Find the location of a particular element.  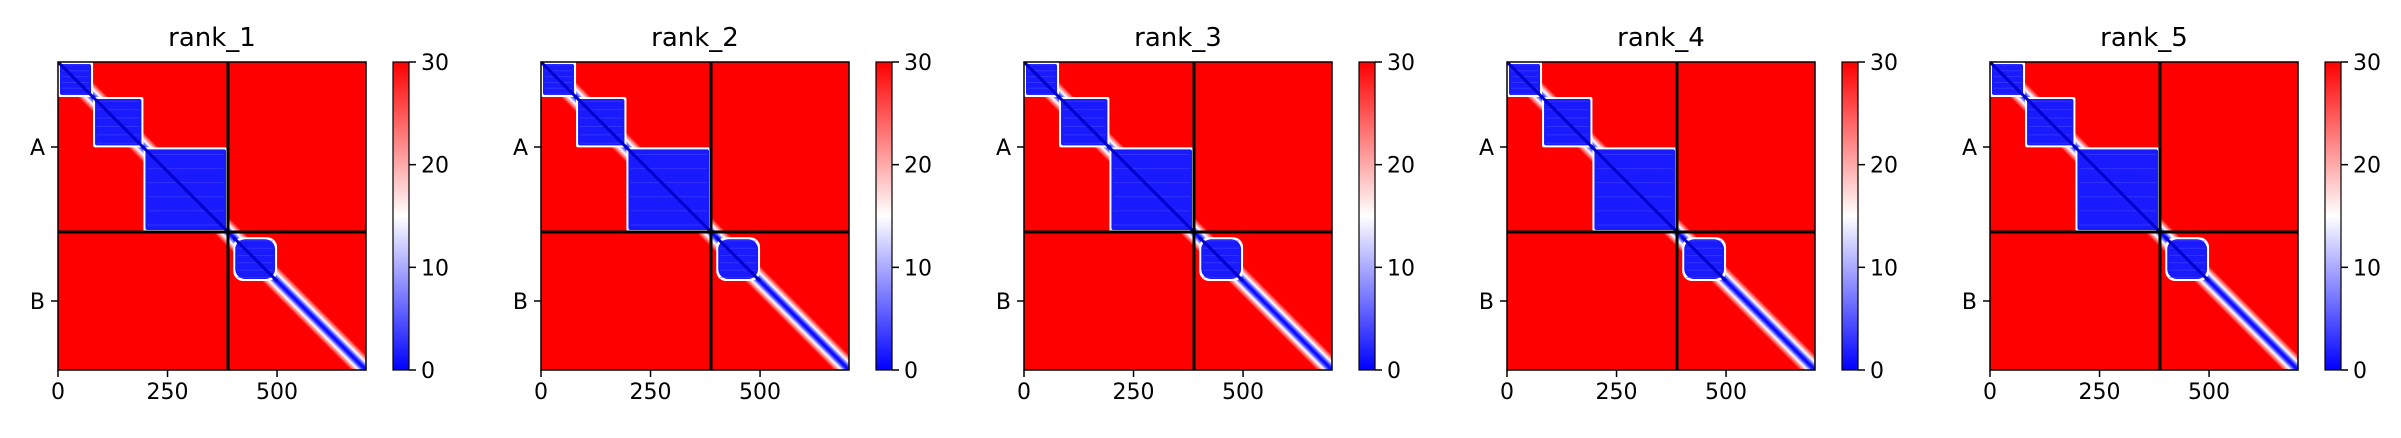

panel-title: rank_3 is located at coordinates (1178, 38).